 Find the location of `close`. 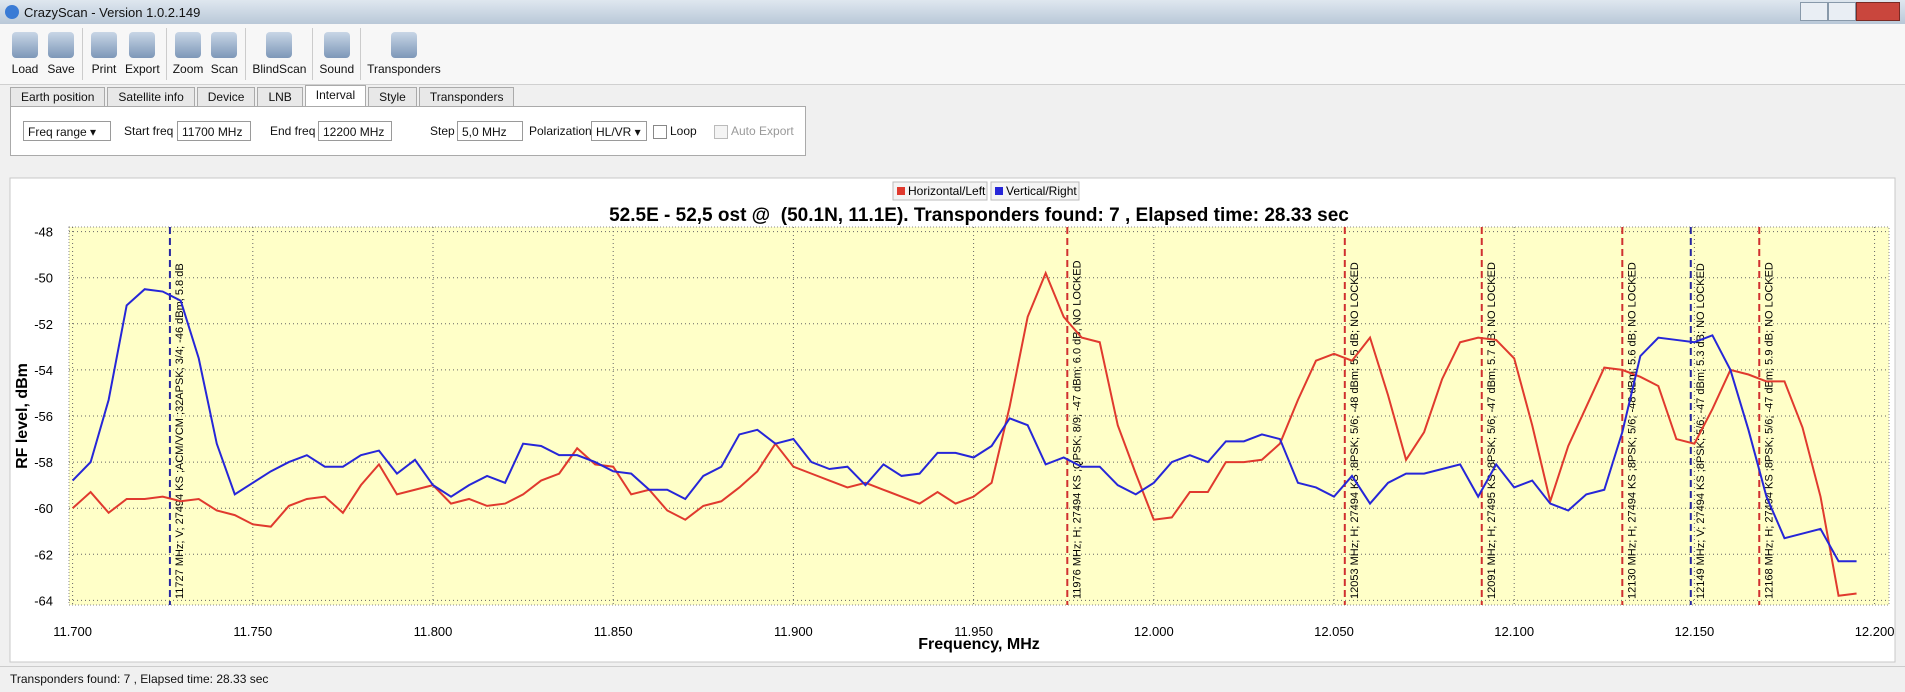

close is located at coordinates (1878, 11).